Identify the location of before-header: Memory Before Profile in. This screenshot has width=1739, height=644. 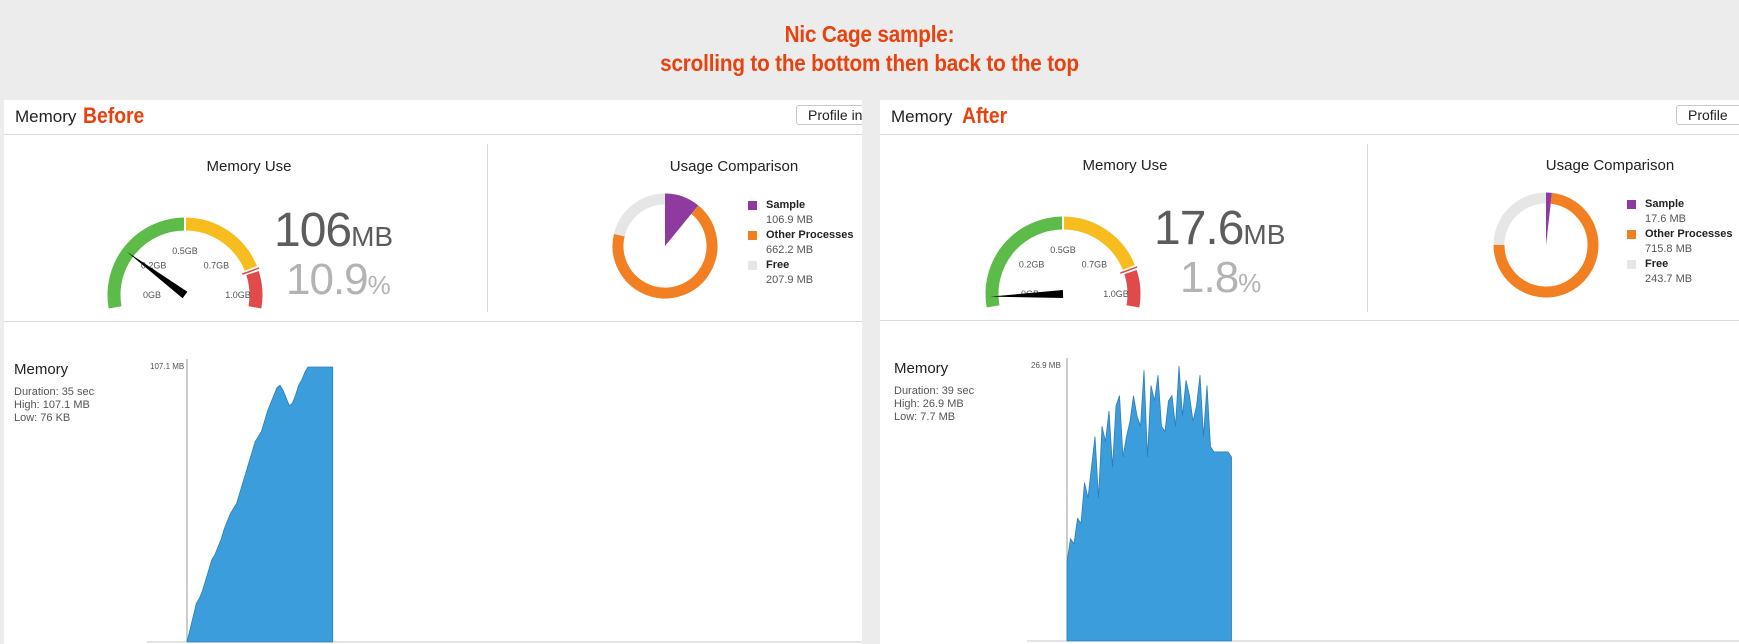
(433, 117).